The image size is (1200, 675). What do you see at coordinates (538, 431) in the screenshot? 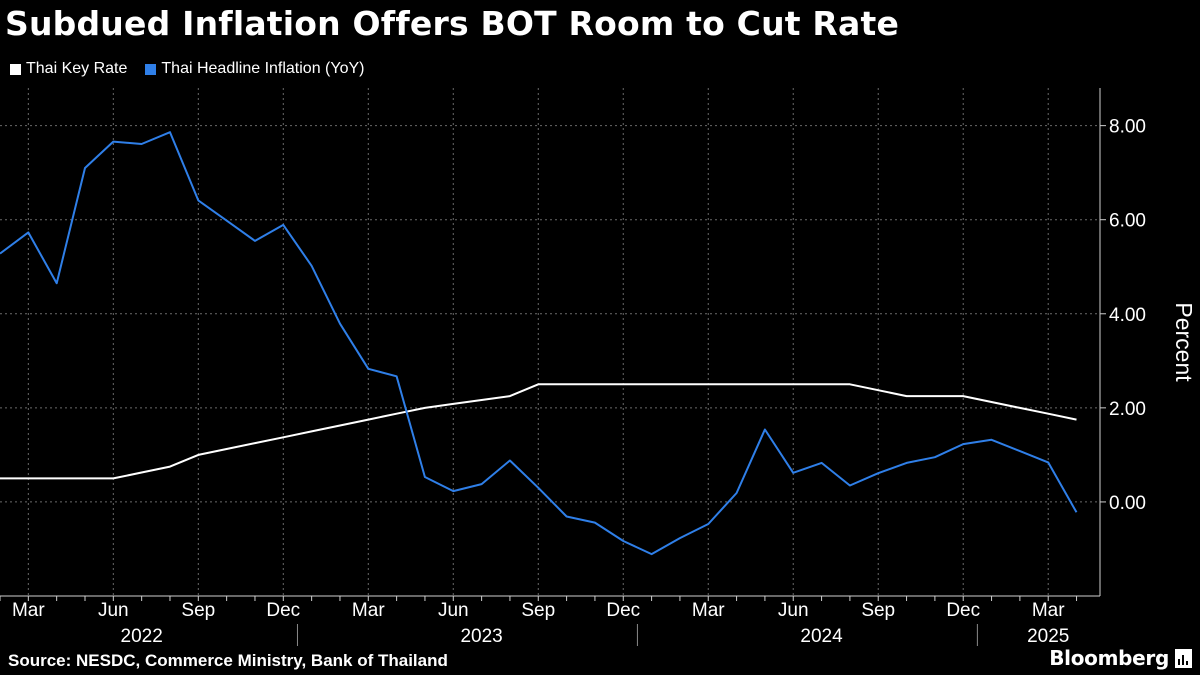
I see `series-line-key-rate` at bounding box center [538, 431].